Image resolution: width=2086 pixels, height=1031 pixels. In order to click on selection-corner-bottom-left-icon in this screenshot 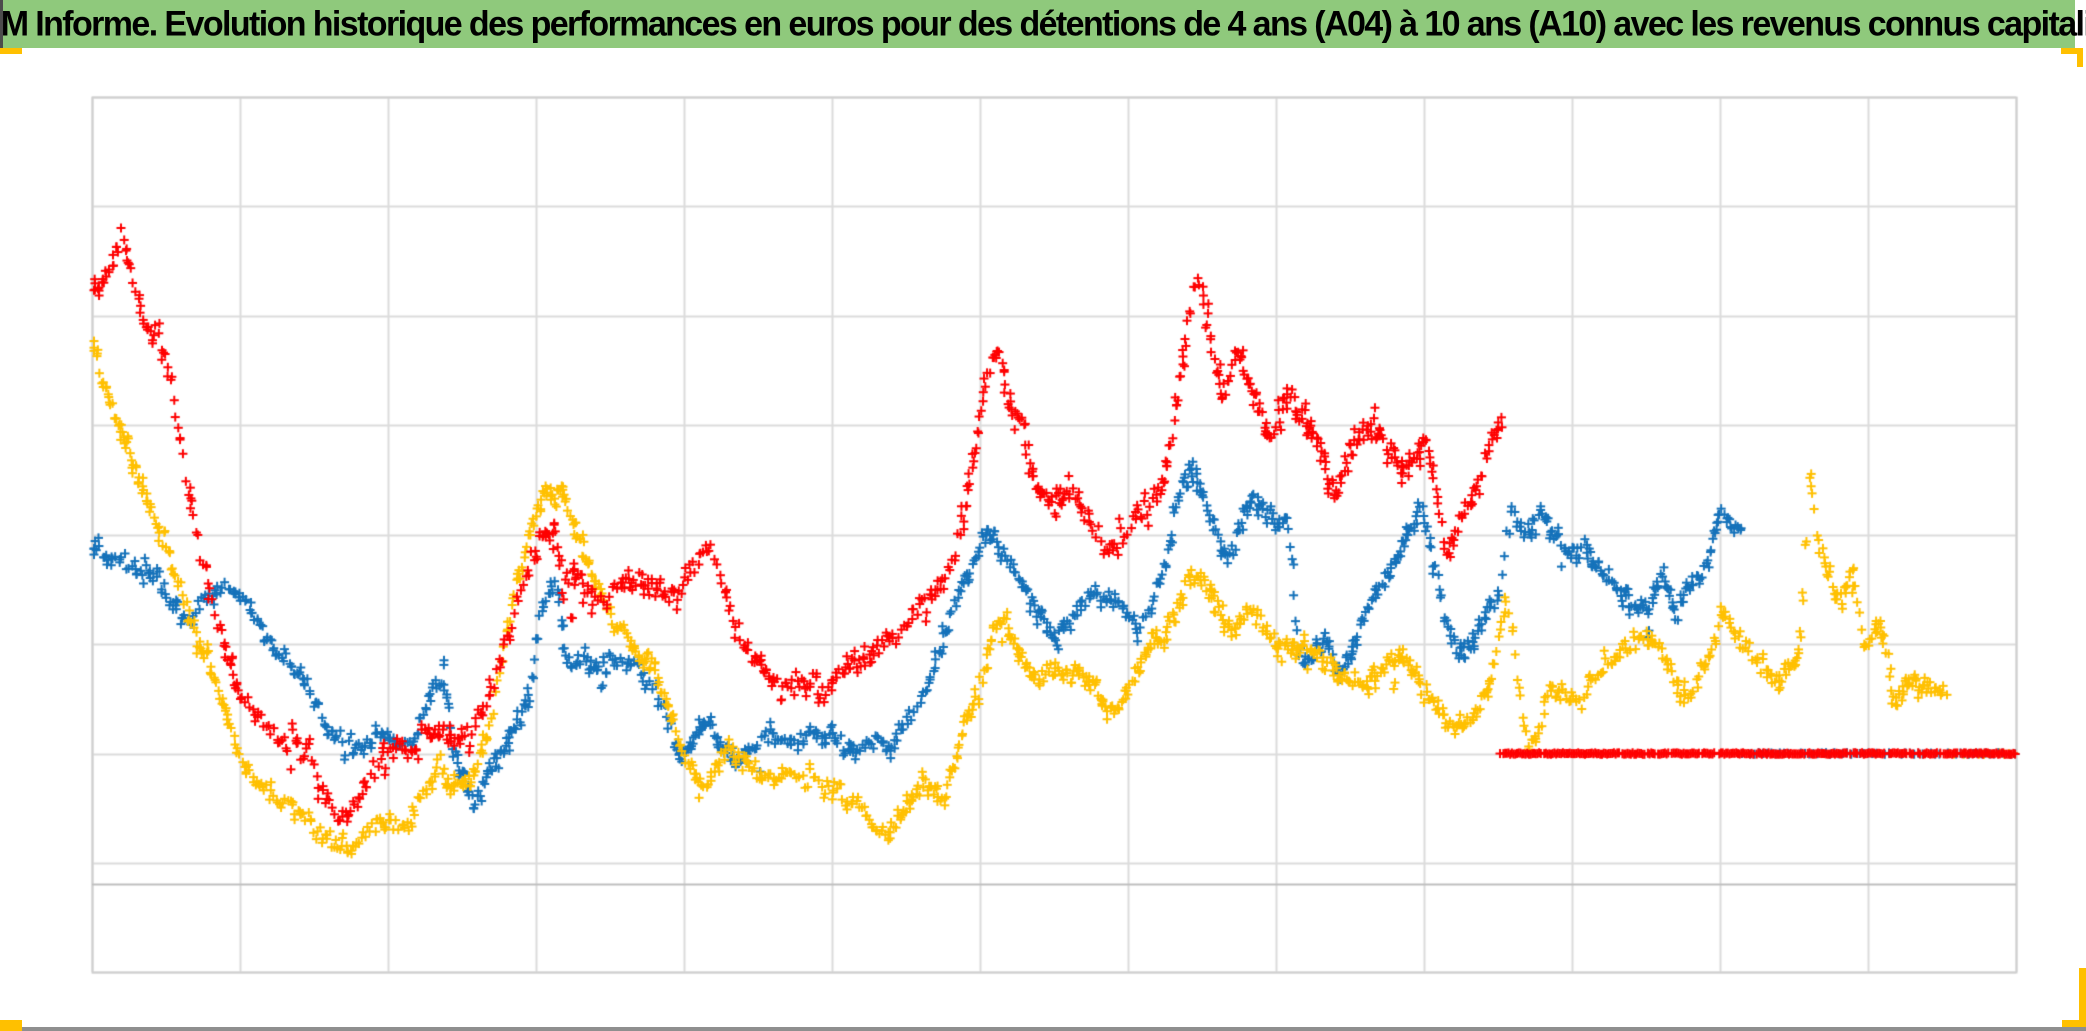, I will do `click(11, 1025)`.